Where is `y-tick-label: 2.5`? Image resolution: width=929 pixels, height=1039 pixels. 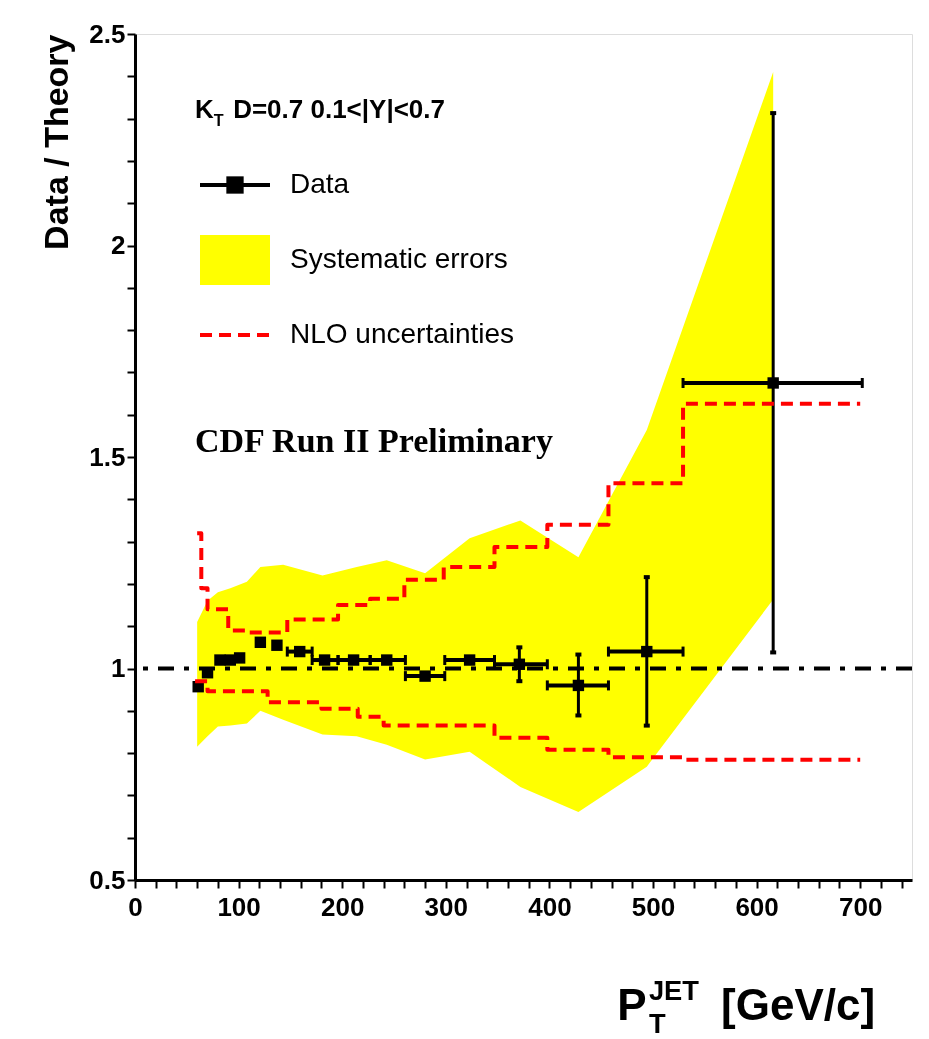
y-tick-label: 2.5 is located at coordinates (107, 33).